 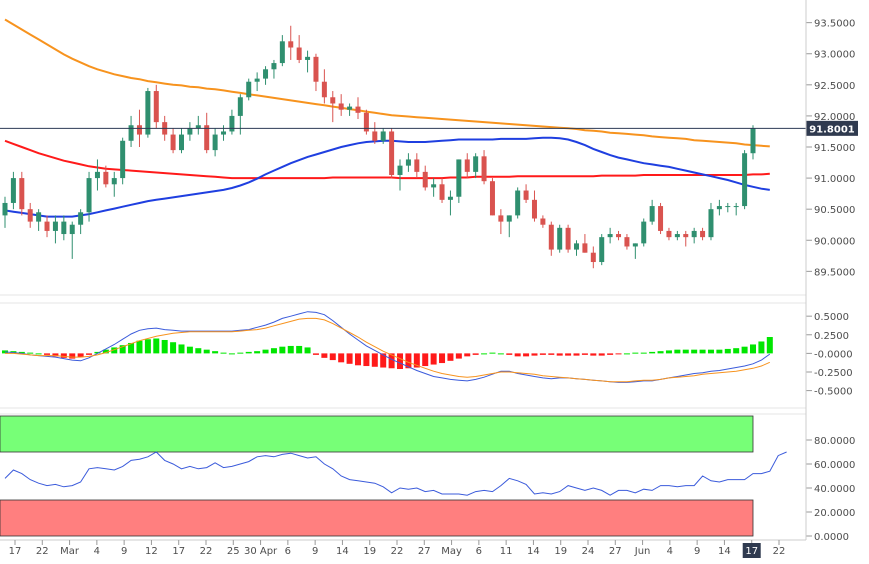 What do you see at coordinates (451, 551) in the screenshot?
I see `x-tick-label: May` at bounding box center [451, 551].